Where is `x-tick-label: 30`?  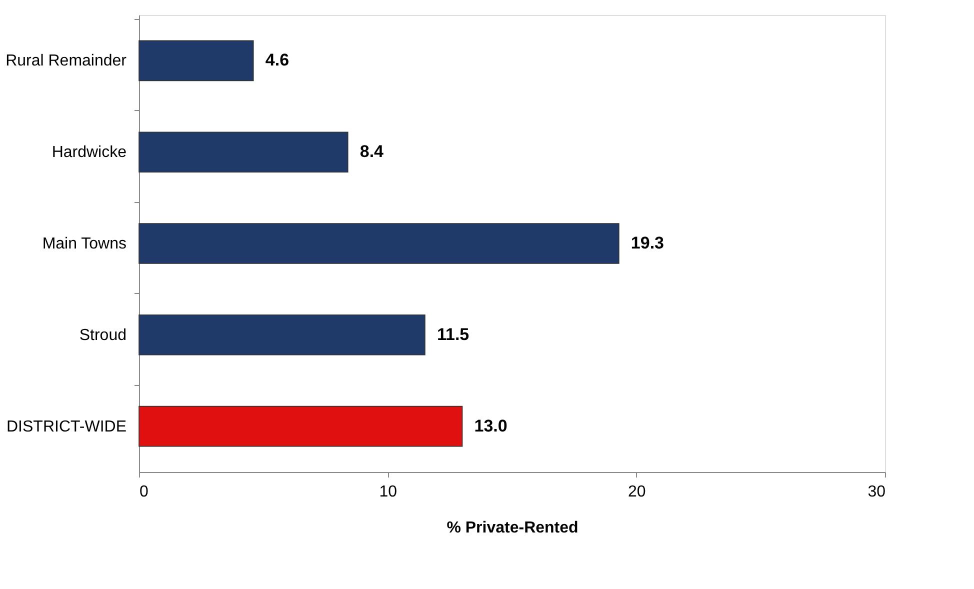 x-tick-label: 30 is located at coordinates (877, 492).